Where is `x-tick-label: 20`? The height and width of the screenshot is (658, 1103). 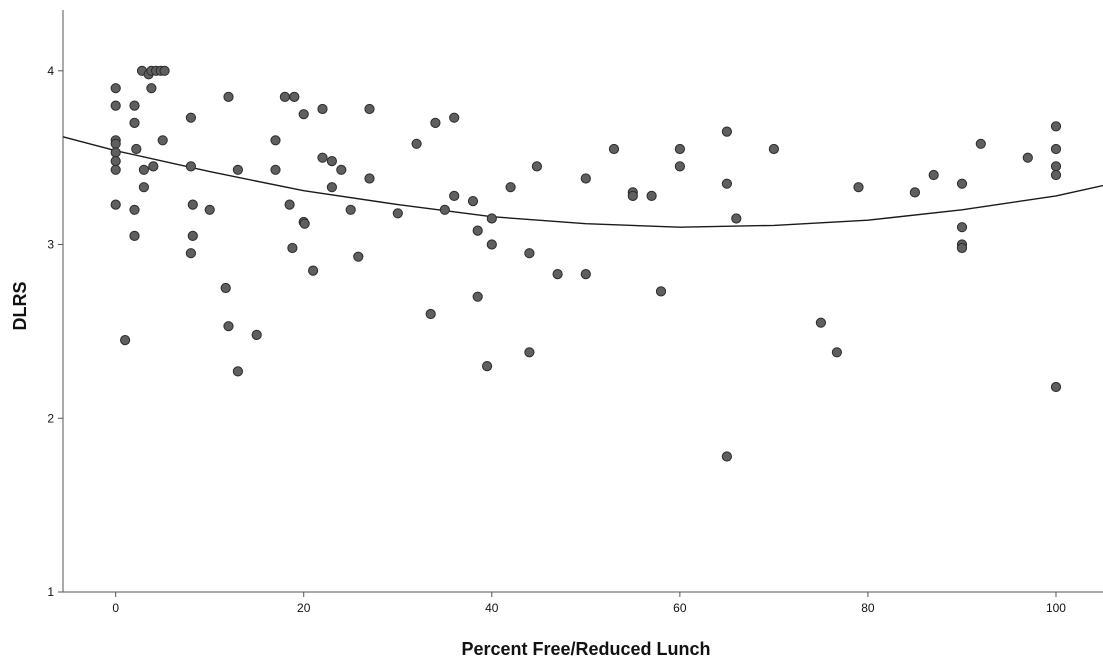
x-tick-label: 20 is located at coordinates (304, 608).